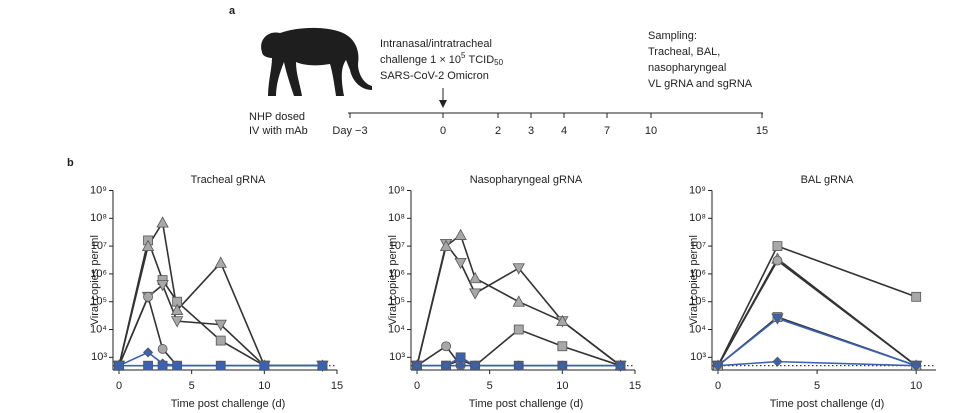 The image size is (958, 413). Describe the element at coordinates (443, 104) in the screenshot. I see `arrow-head` at that location.